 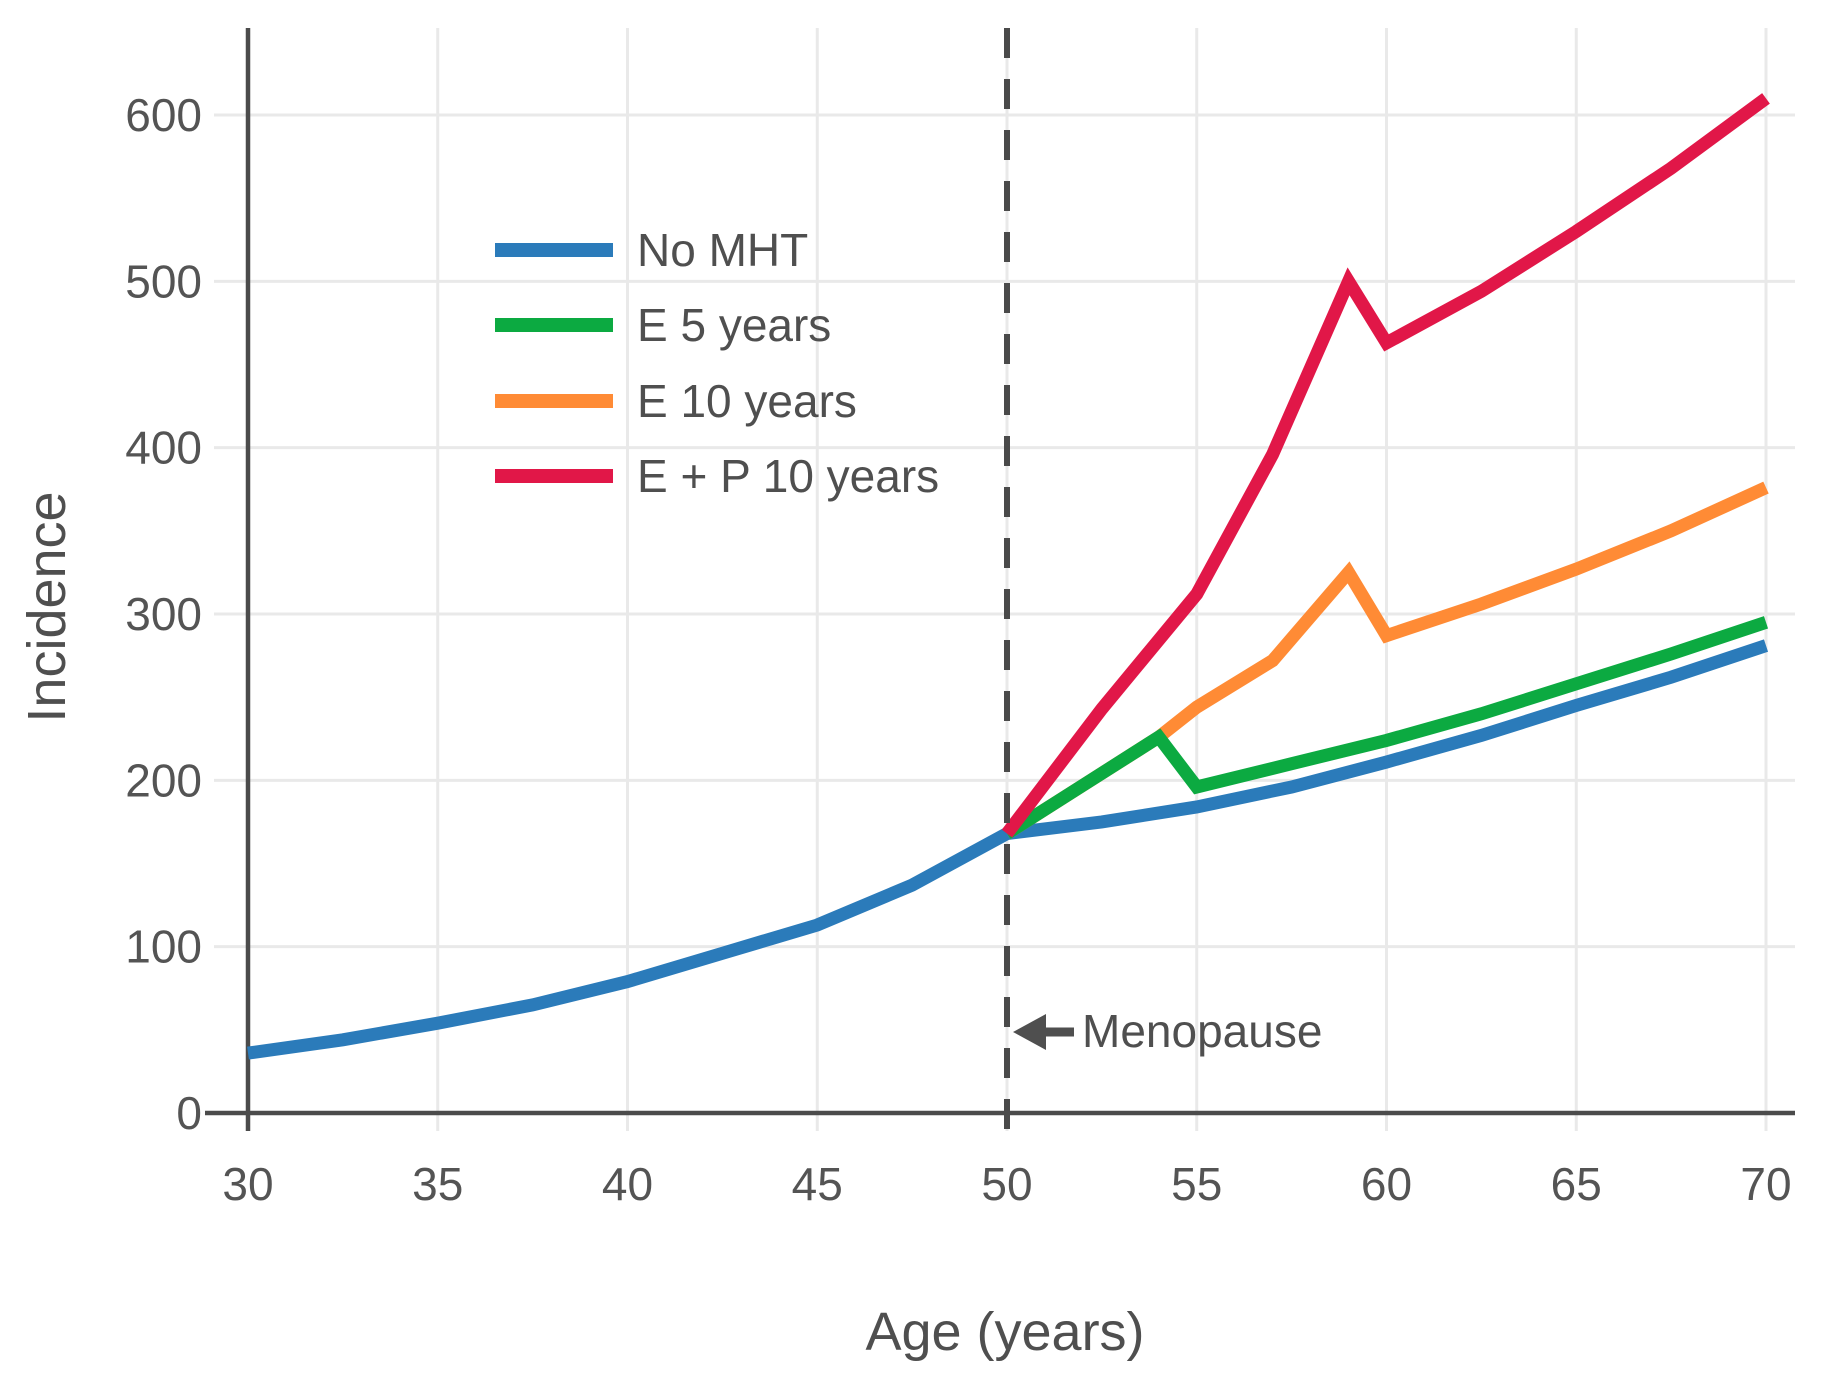 I want to click on x-tick-label: 30, so click(x=247, y=1184).